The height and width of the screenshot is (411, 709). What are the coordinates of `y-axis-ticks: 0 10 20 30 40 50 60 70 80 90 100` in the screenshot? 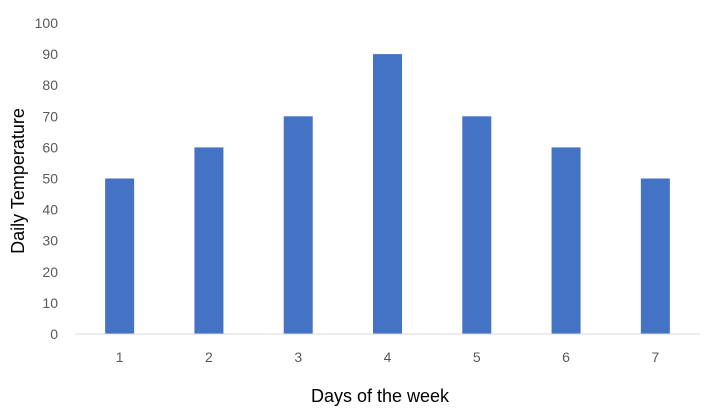 It's located at (47, 178).